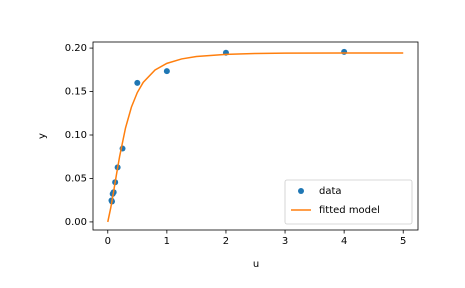 This screenshot has height=288, width=465. I want to click on legend-swatch, so click(301, 191).